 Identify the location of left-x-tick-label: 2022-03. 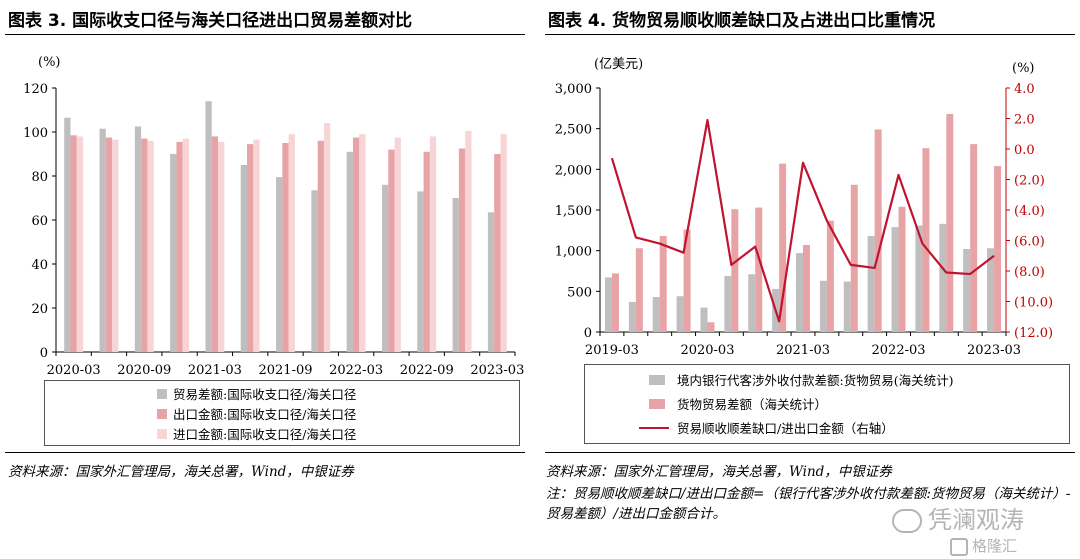
(356, 370).